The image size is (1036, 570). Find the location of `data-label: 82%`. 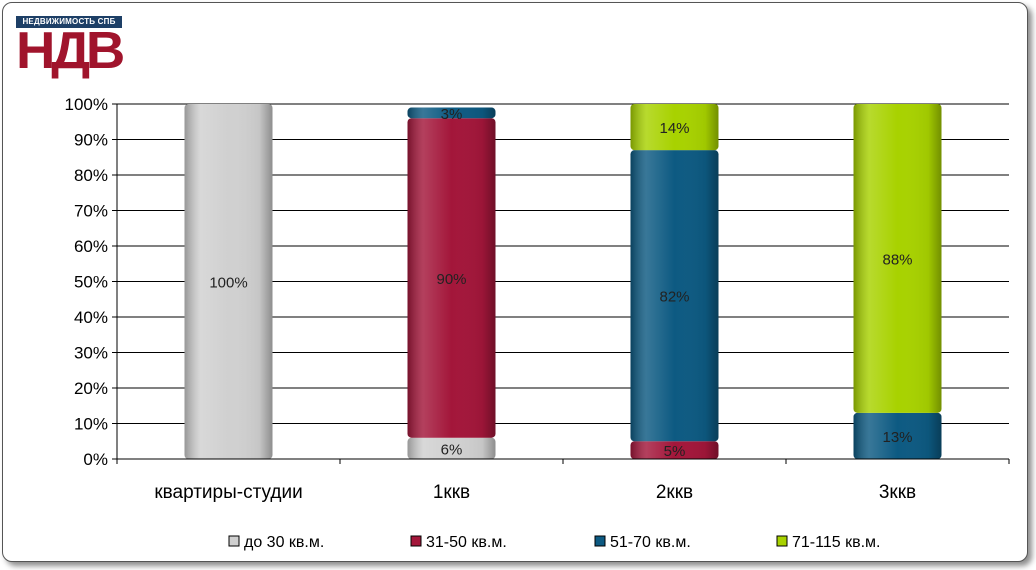

data-label: 82% is located at coordinates (674, 297).